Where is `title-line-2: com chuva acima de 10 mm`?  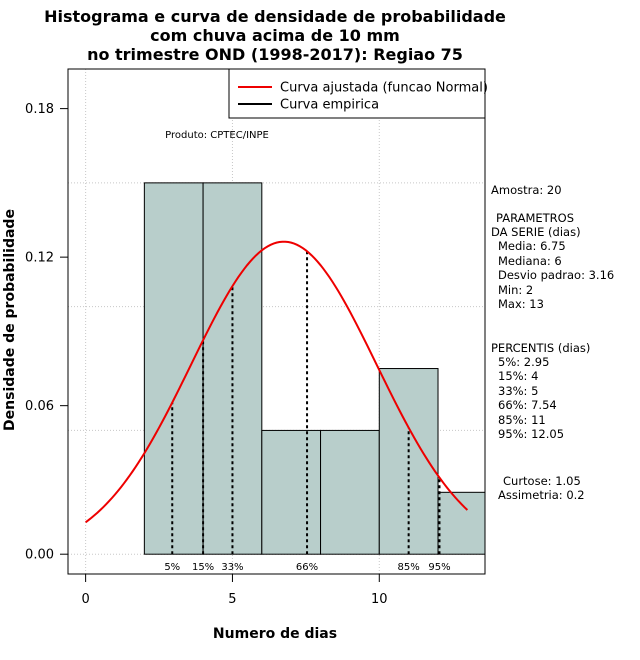
title-line-2: com chuva acima de 10 mm is located at coordinates (275, 35).